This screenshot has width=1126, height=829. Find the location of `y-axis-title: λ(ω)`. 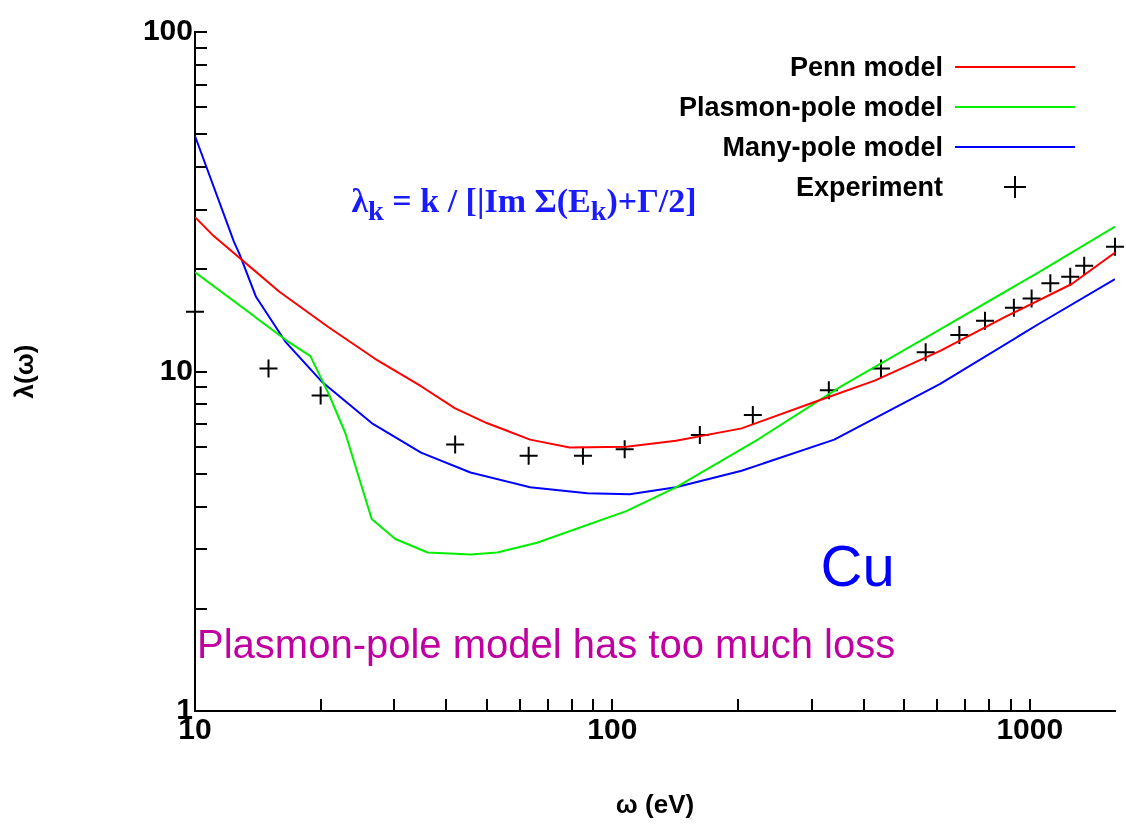

y-axis-title: λ(ω) is located at coordinates (23, 371).